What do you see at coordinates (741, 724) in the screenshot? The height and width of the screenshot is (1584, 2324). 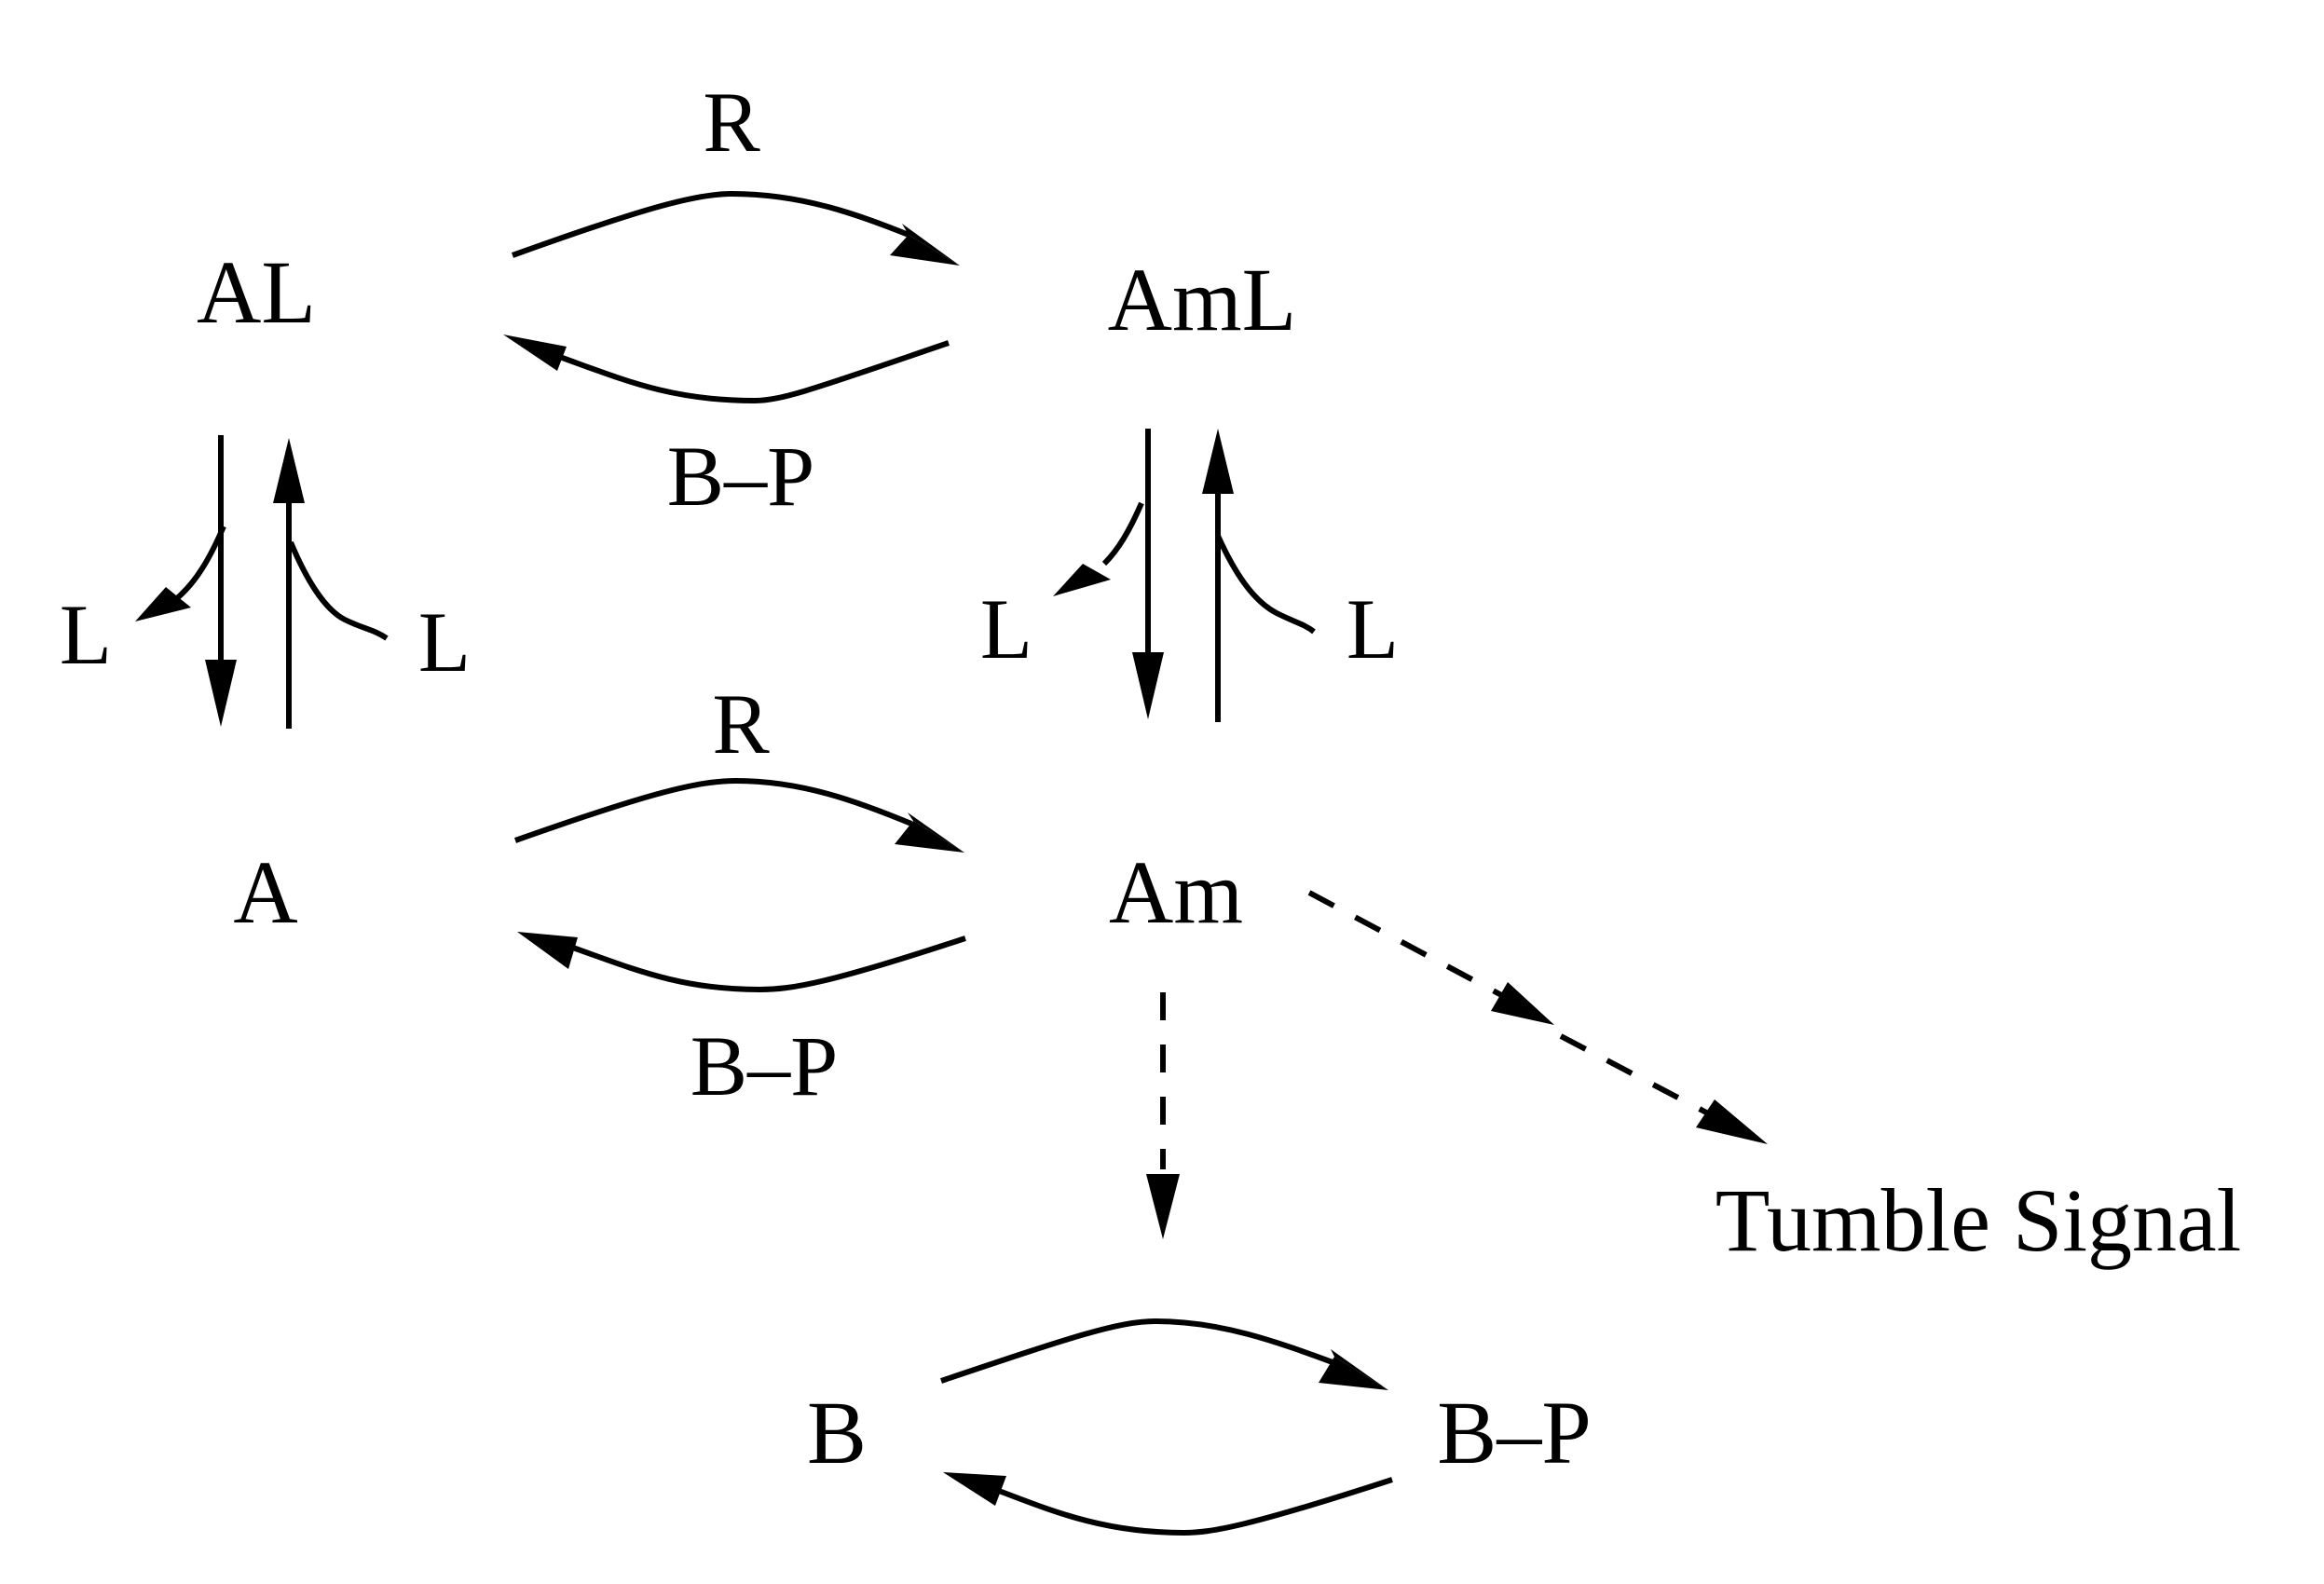 I see `label-mid-forward-R: R` at bounding box center [741, 724].